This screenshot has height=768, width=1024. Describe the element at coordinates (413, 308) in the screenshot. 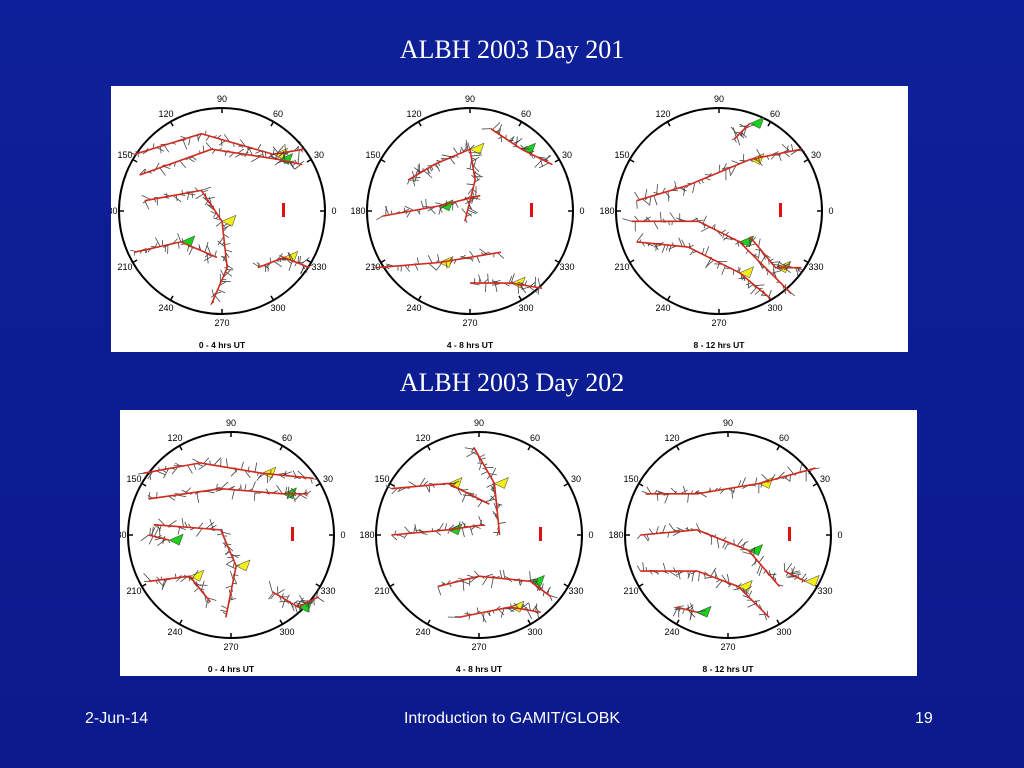

I see `azimuth-label: 240` at that location.